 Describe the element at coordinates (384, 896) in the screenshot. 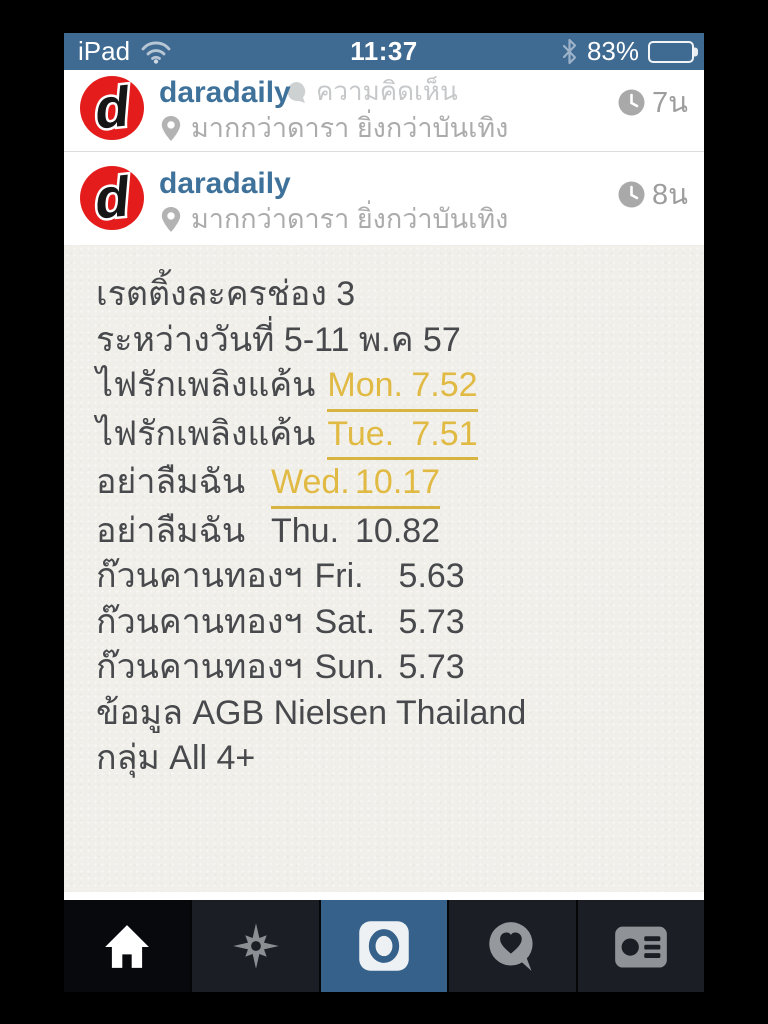

I see `cell-gap` at that location.